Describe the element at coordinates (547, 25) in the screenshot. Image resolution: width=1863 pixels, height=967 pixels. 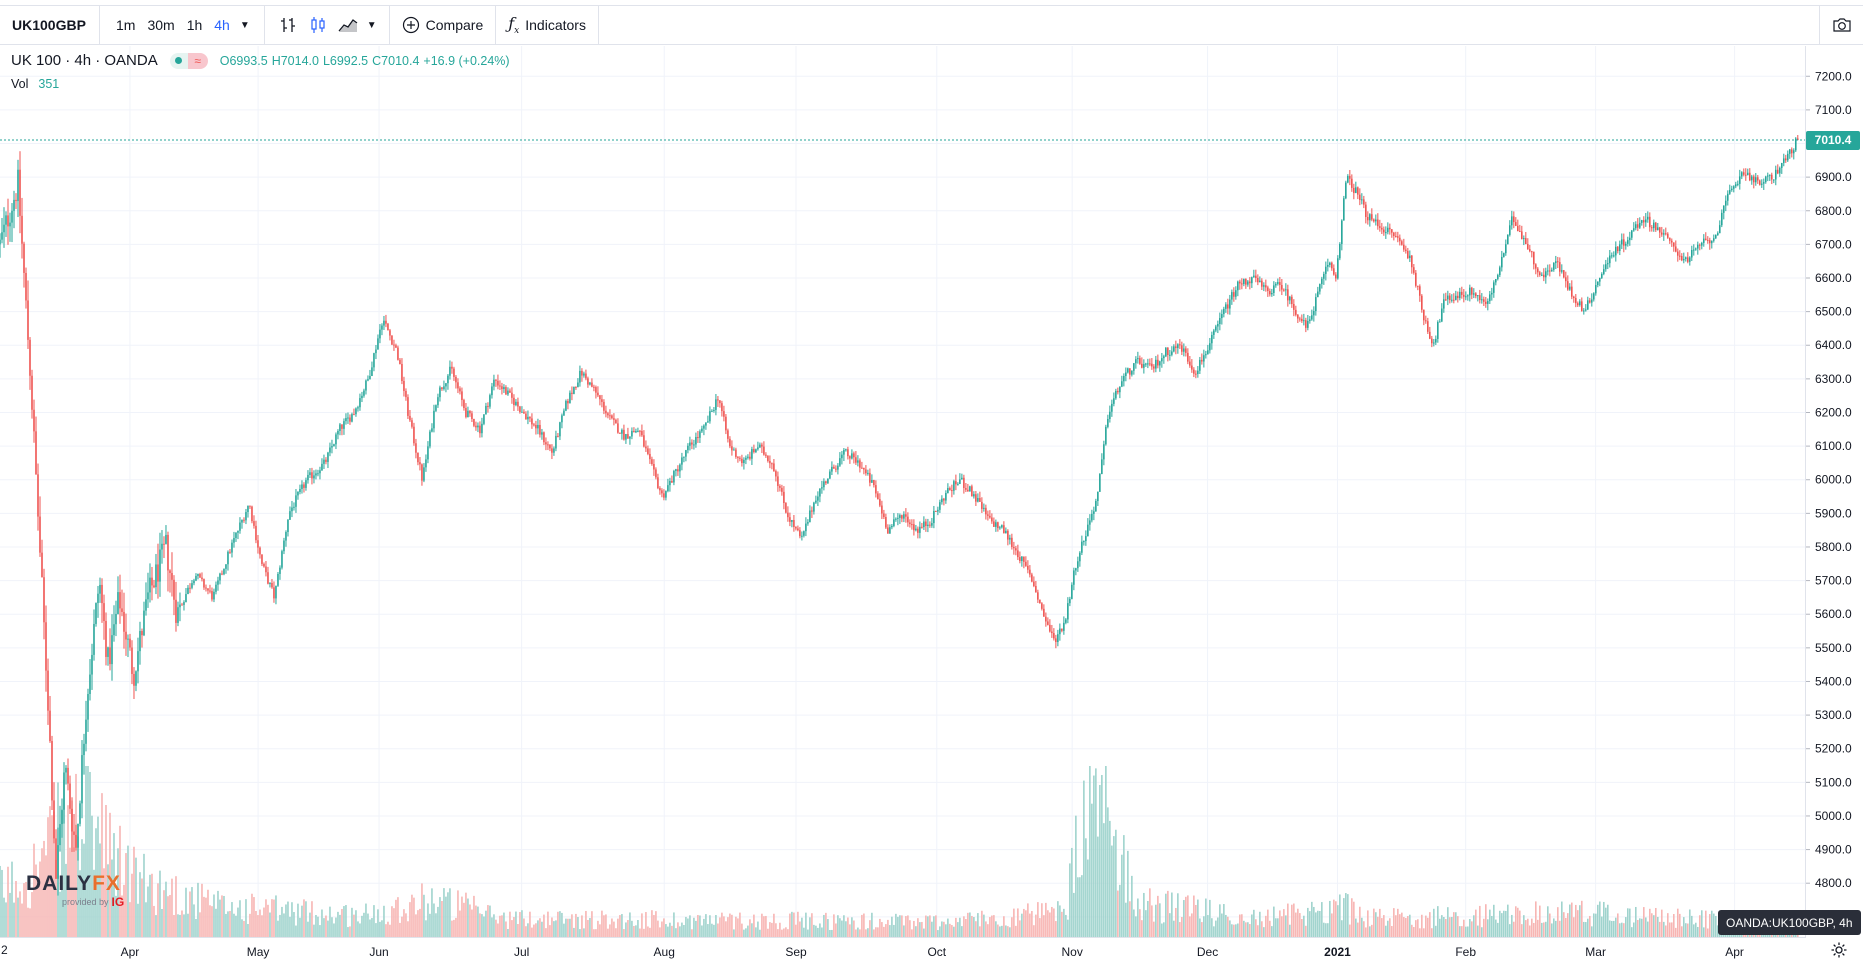
I see `indicators-button: ƒx Indicators` at that location.